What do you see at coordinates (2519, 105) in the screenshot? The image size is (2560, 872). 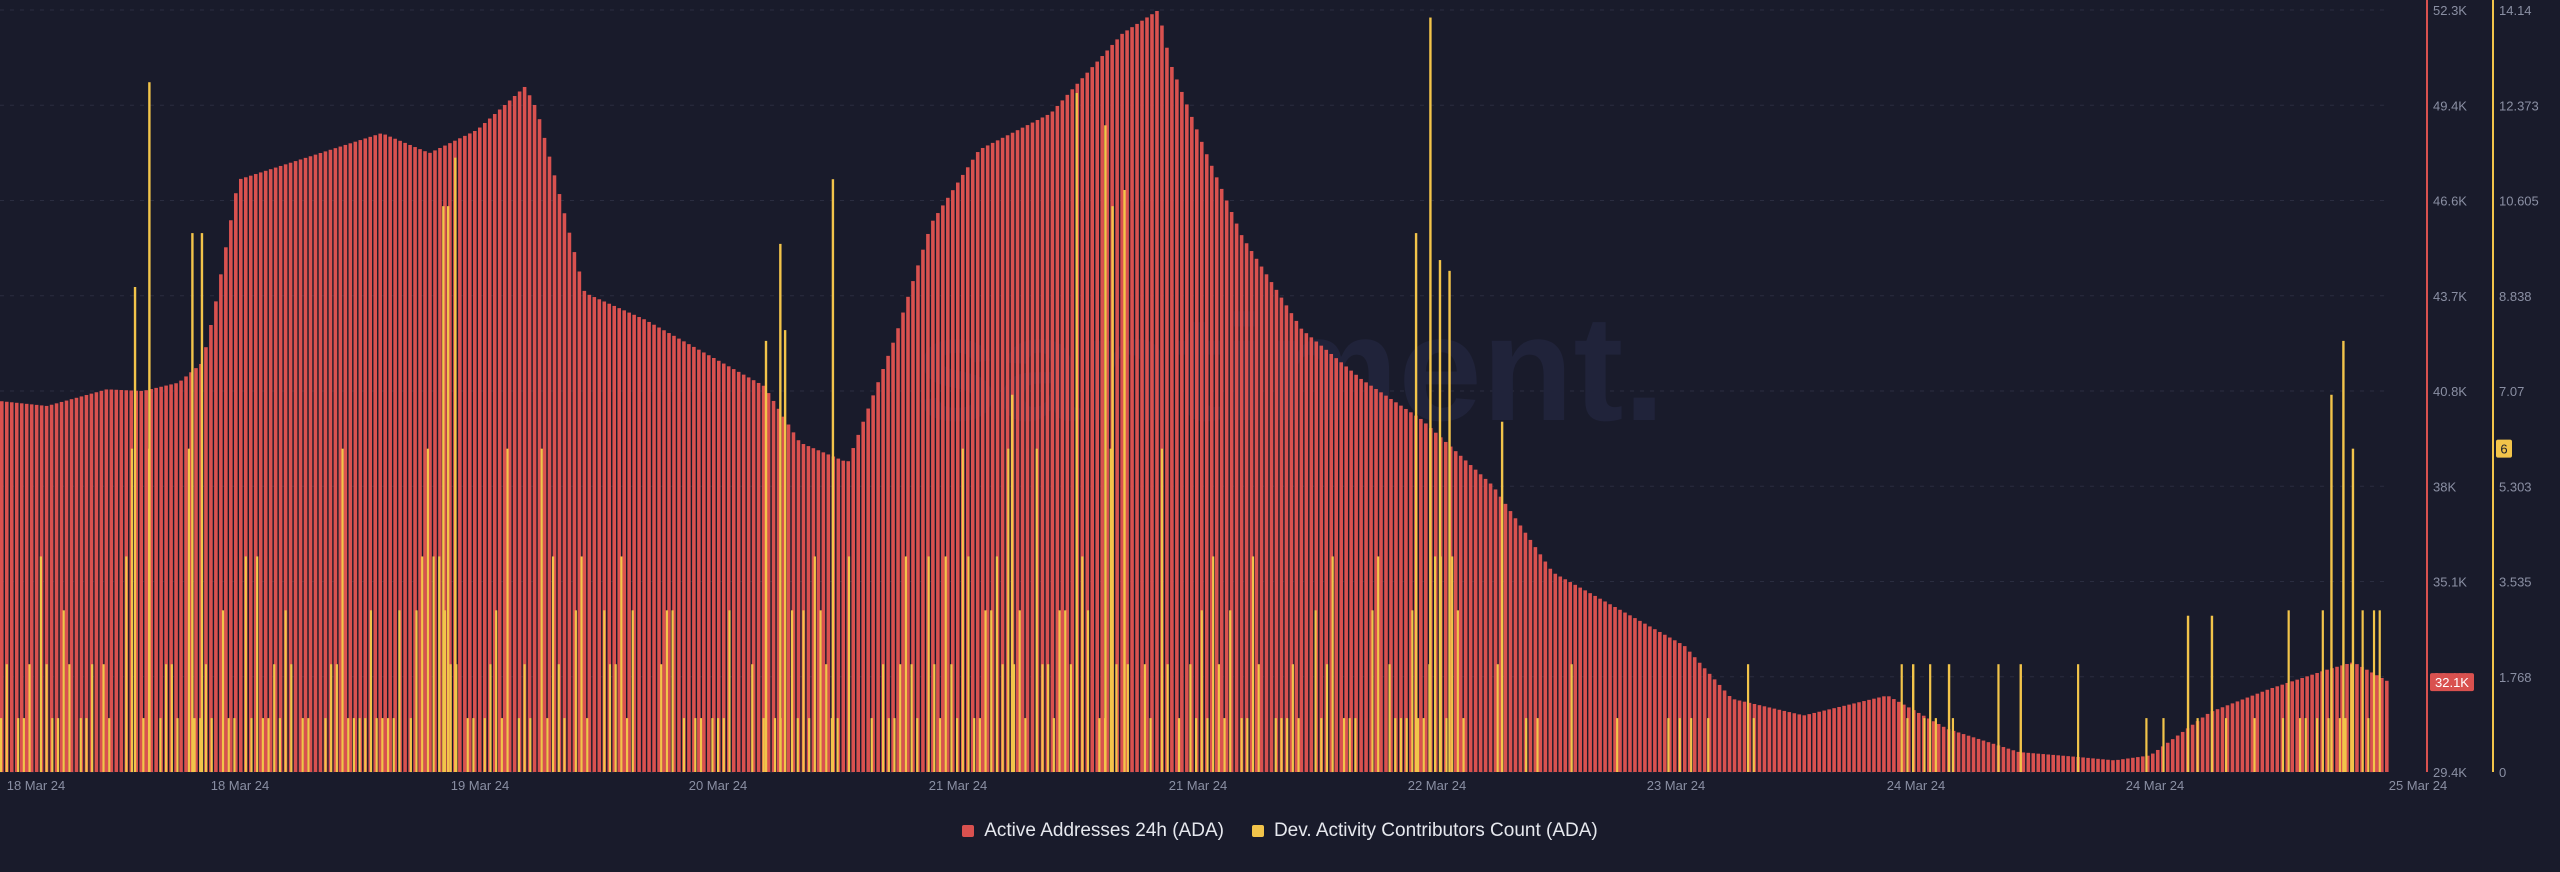 I see `y-axis-right-tick: 12.373` at bounding box center [2519, 105].